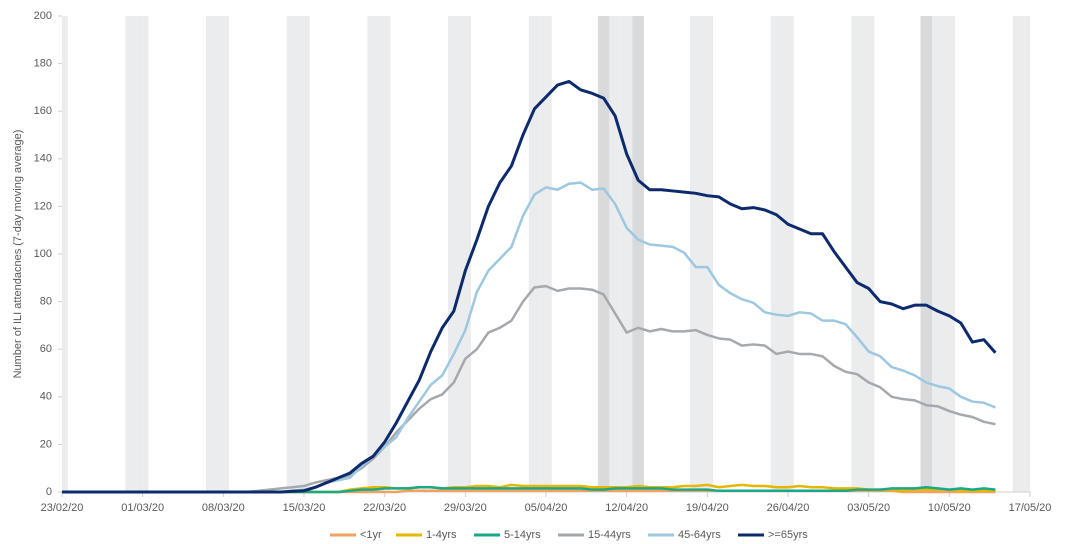 The height and width of the screenshot is (544, 1070). Describe the element at coordinates (46, 397) in the screenshot. I see `y-tick-label: 40` at that location.